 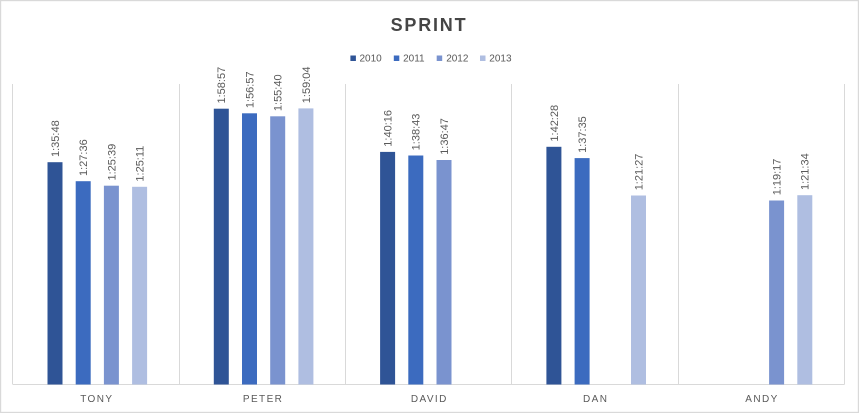 What do you see at coordinates (806, 171) in the screenshot?
I see `svg-text: 1:21:34` at bounding box center [806, 171].